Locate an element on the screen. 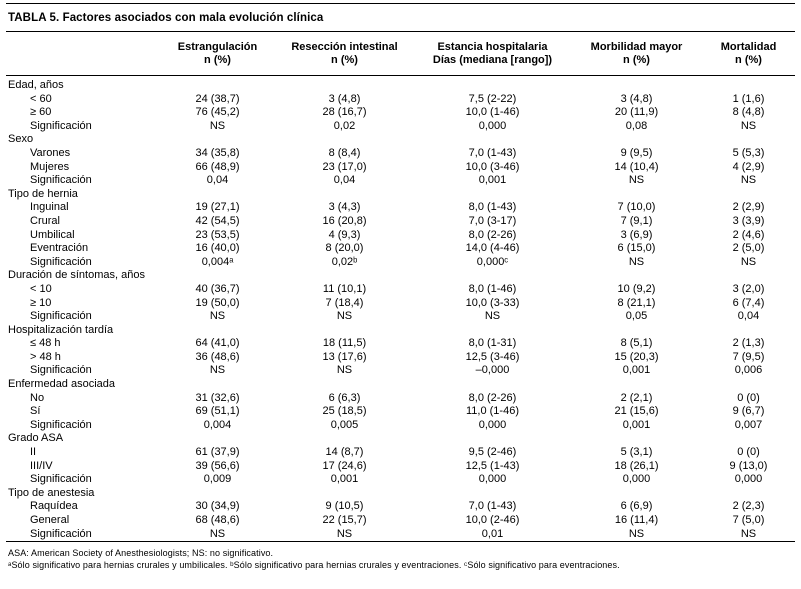 This screenshot has width=801, height=589. row-label: Inguinal is located at coordinates (49, 207).